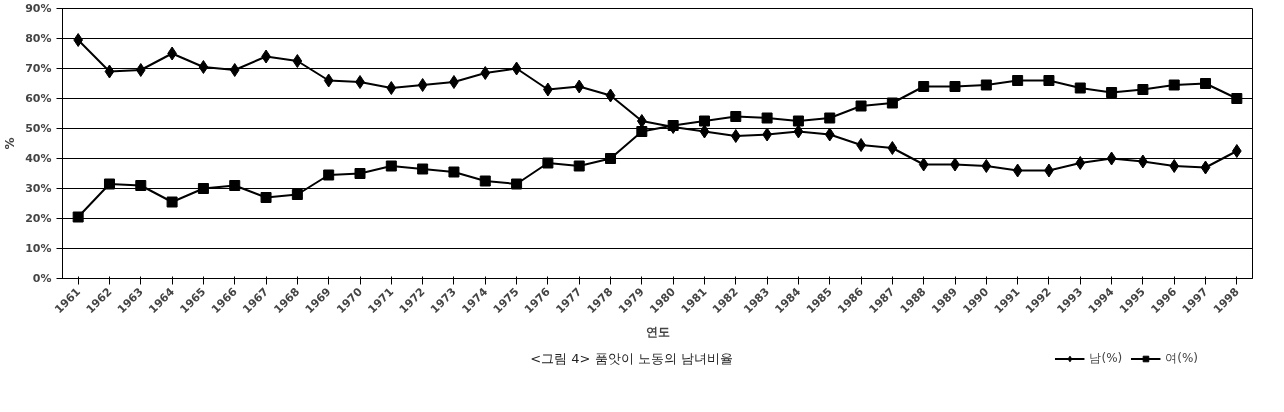 This screenshot has height=412, width=1284. What do you see at coordinates (631, 358) in the screenshot?
I see `text: <그림 4> 품앗이 노동의 남녀비율` at bounding box center [631, 358].